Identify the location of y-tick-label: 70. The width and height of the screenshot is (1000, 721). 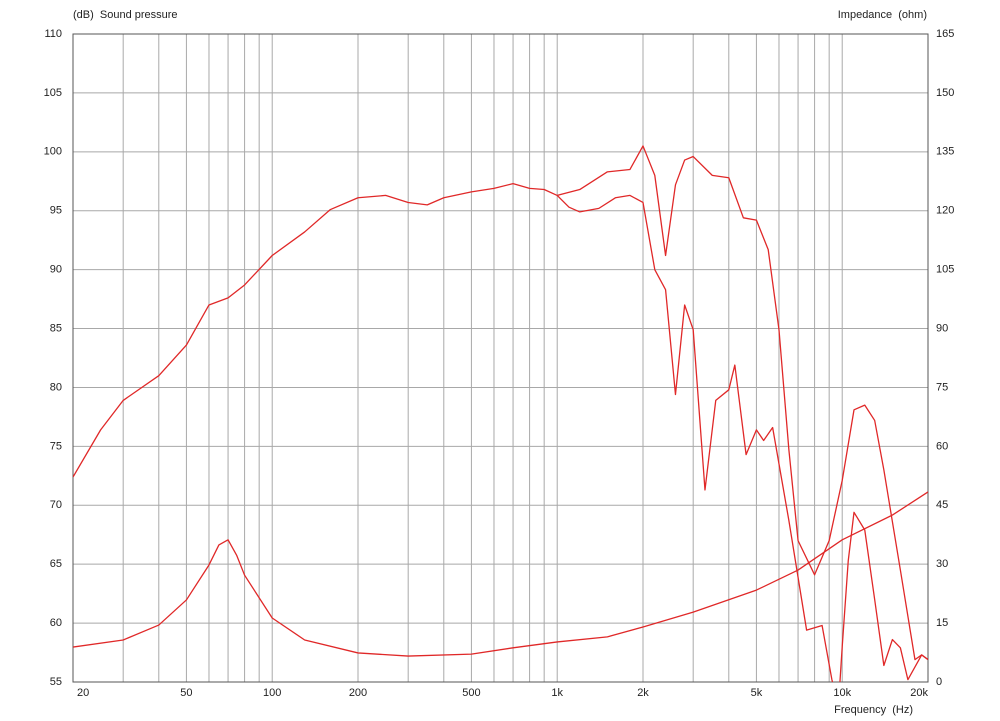
(56, 505).